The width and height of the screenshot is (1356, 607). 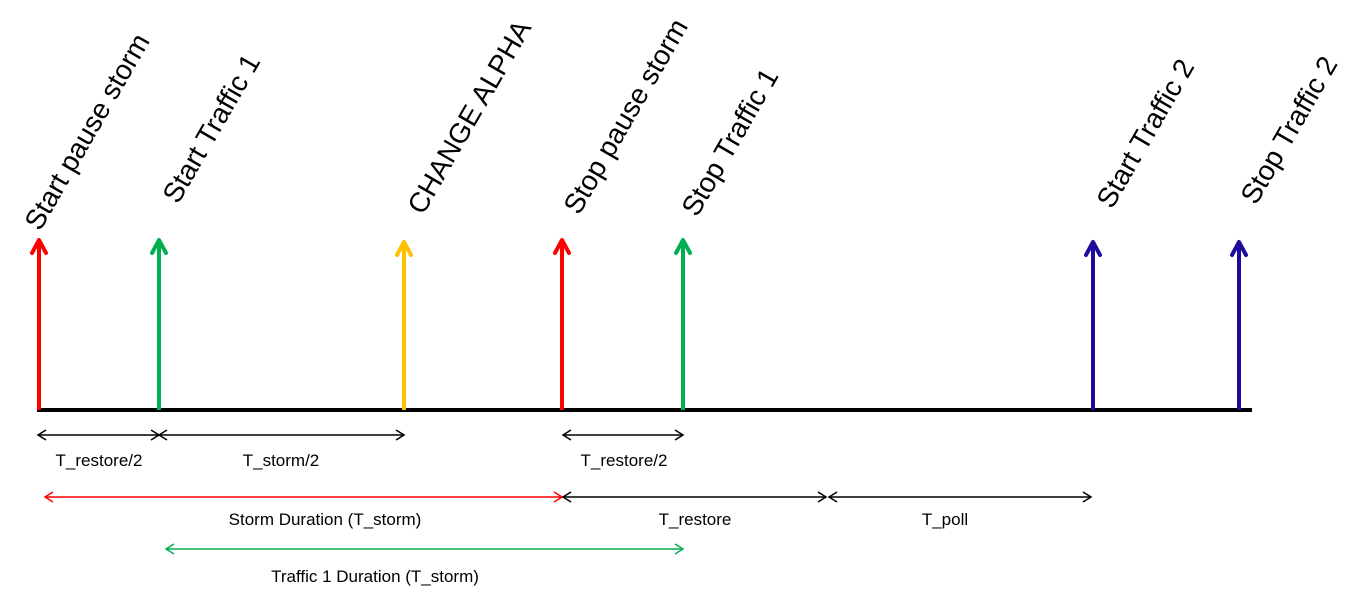 What do you see at coordinates (98, 449) in the screenshot?
I see `t-restore-half-1-interval: T_restore/2` at bounding box center [98, 449].